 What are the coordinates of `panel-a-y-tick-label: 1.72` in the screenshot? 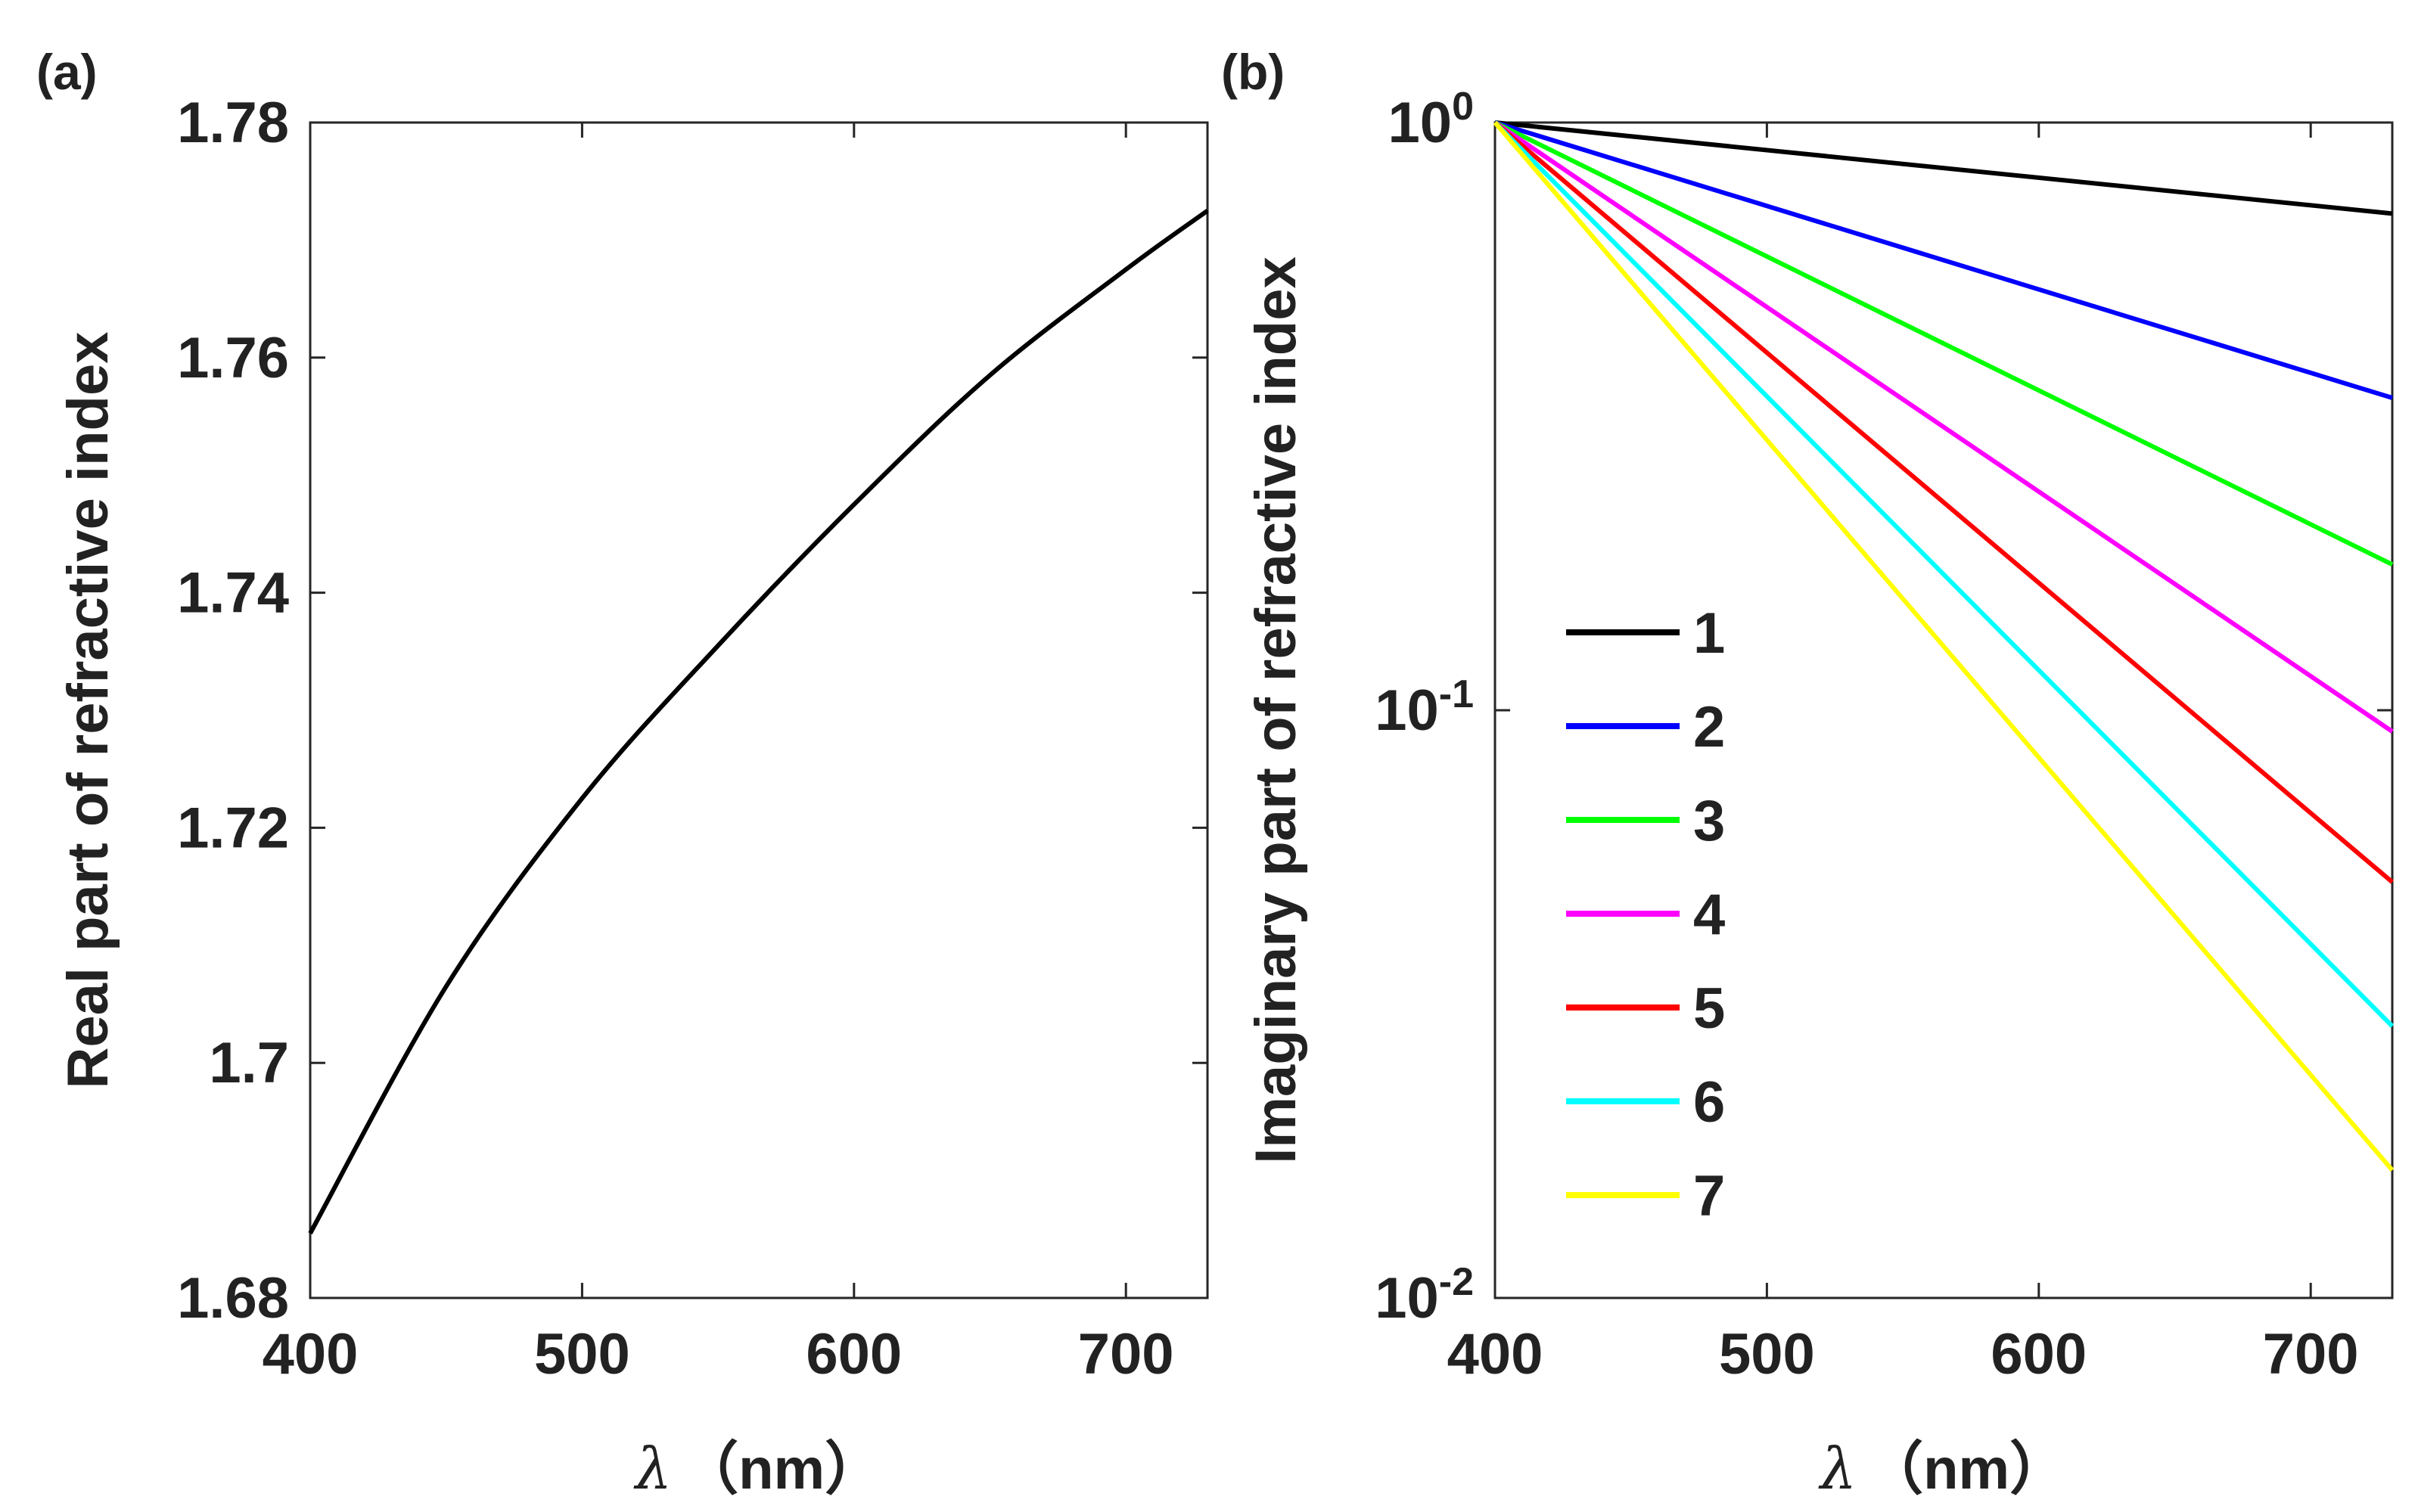 It's located at (233, 828).